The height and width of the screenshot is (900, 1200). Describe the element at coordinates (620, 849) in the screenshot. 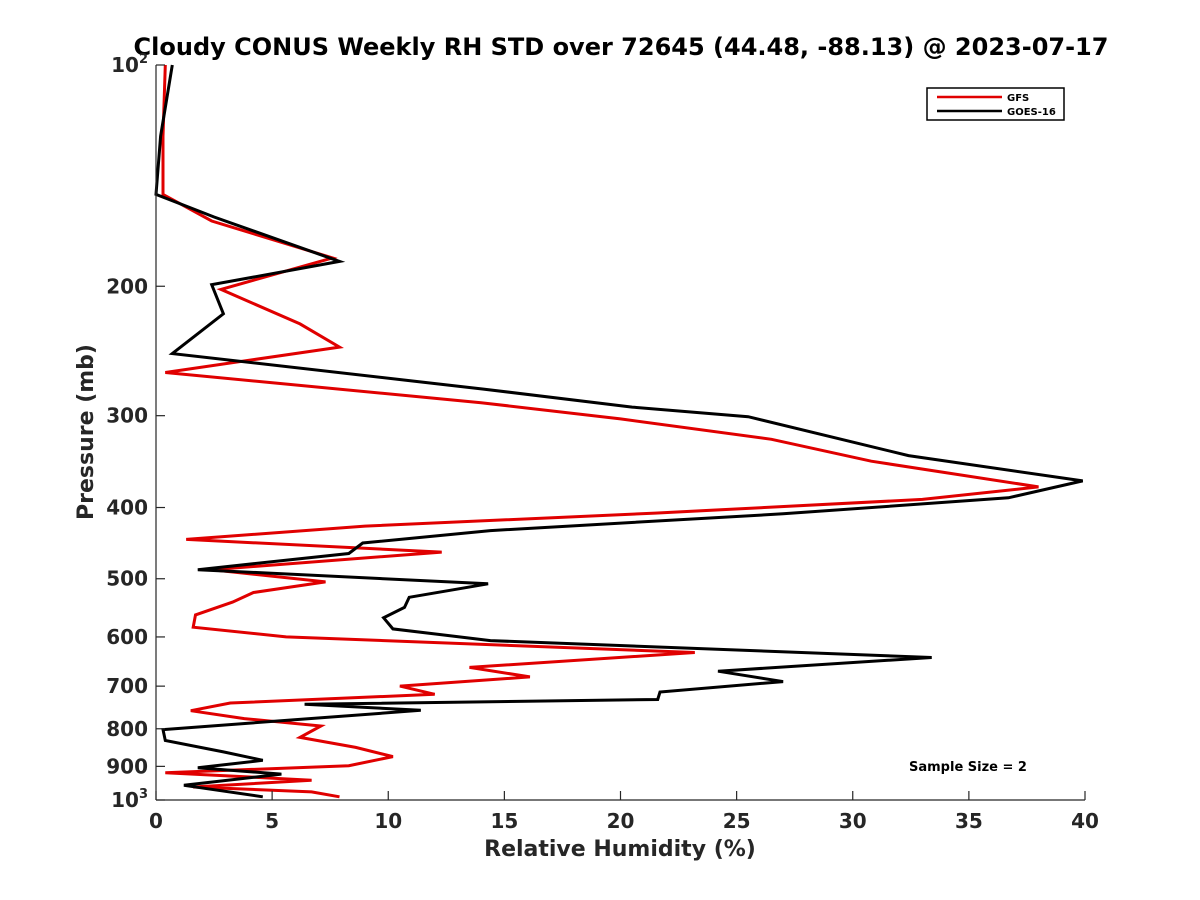

I see `x-axis-label: Relative Humidity (%)` at that location.